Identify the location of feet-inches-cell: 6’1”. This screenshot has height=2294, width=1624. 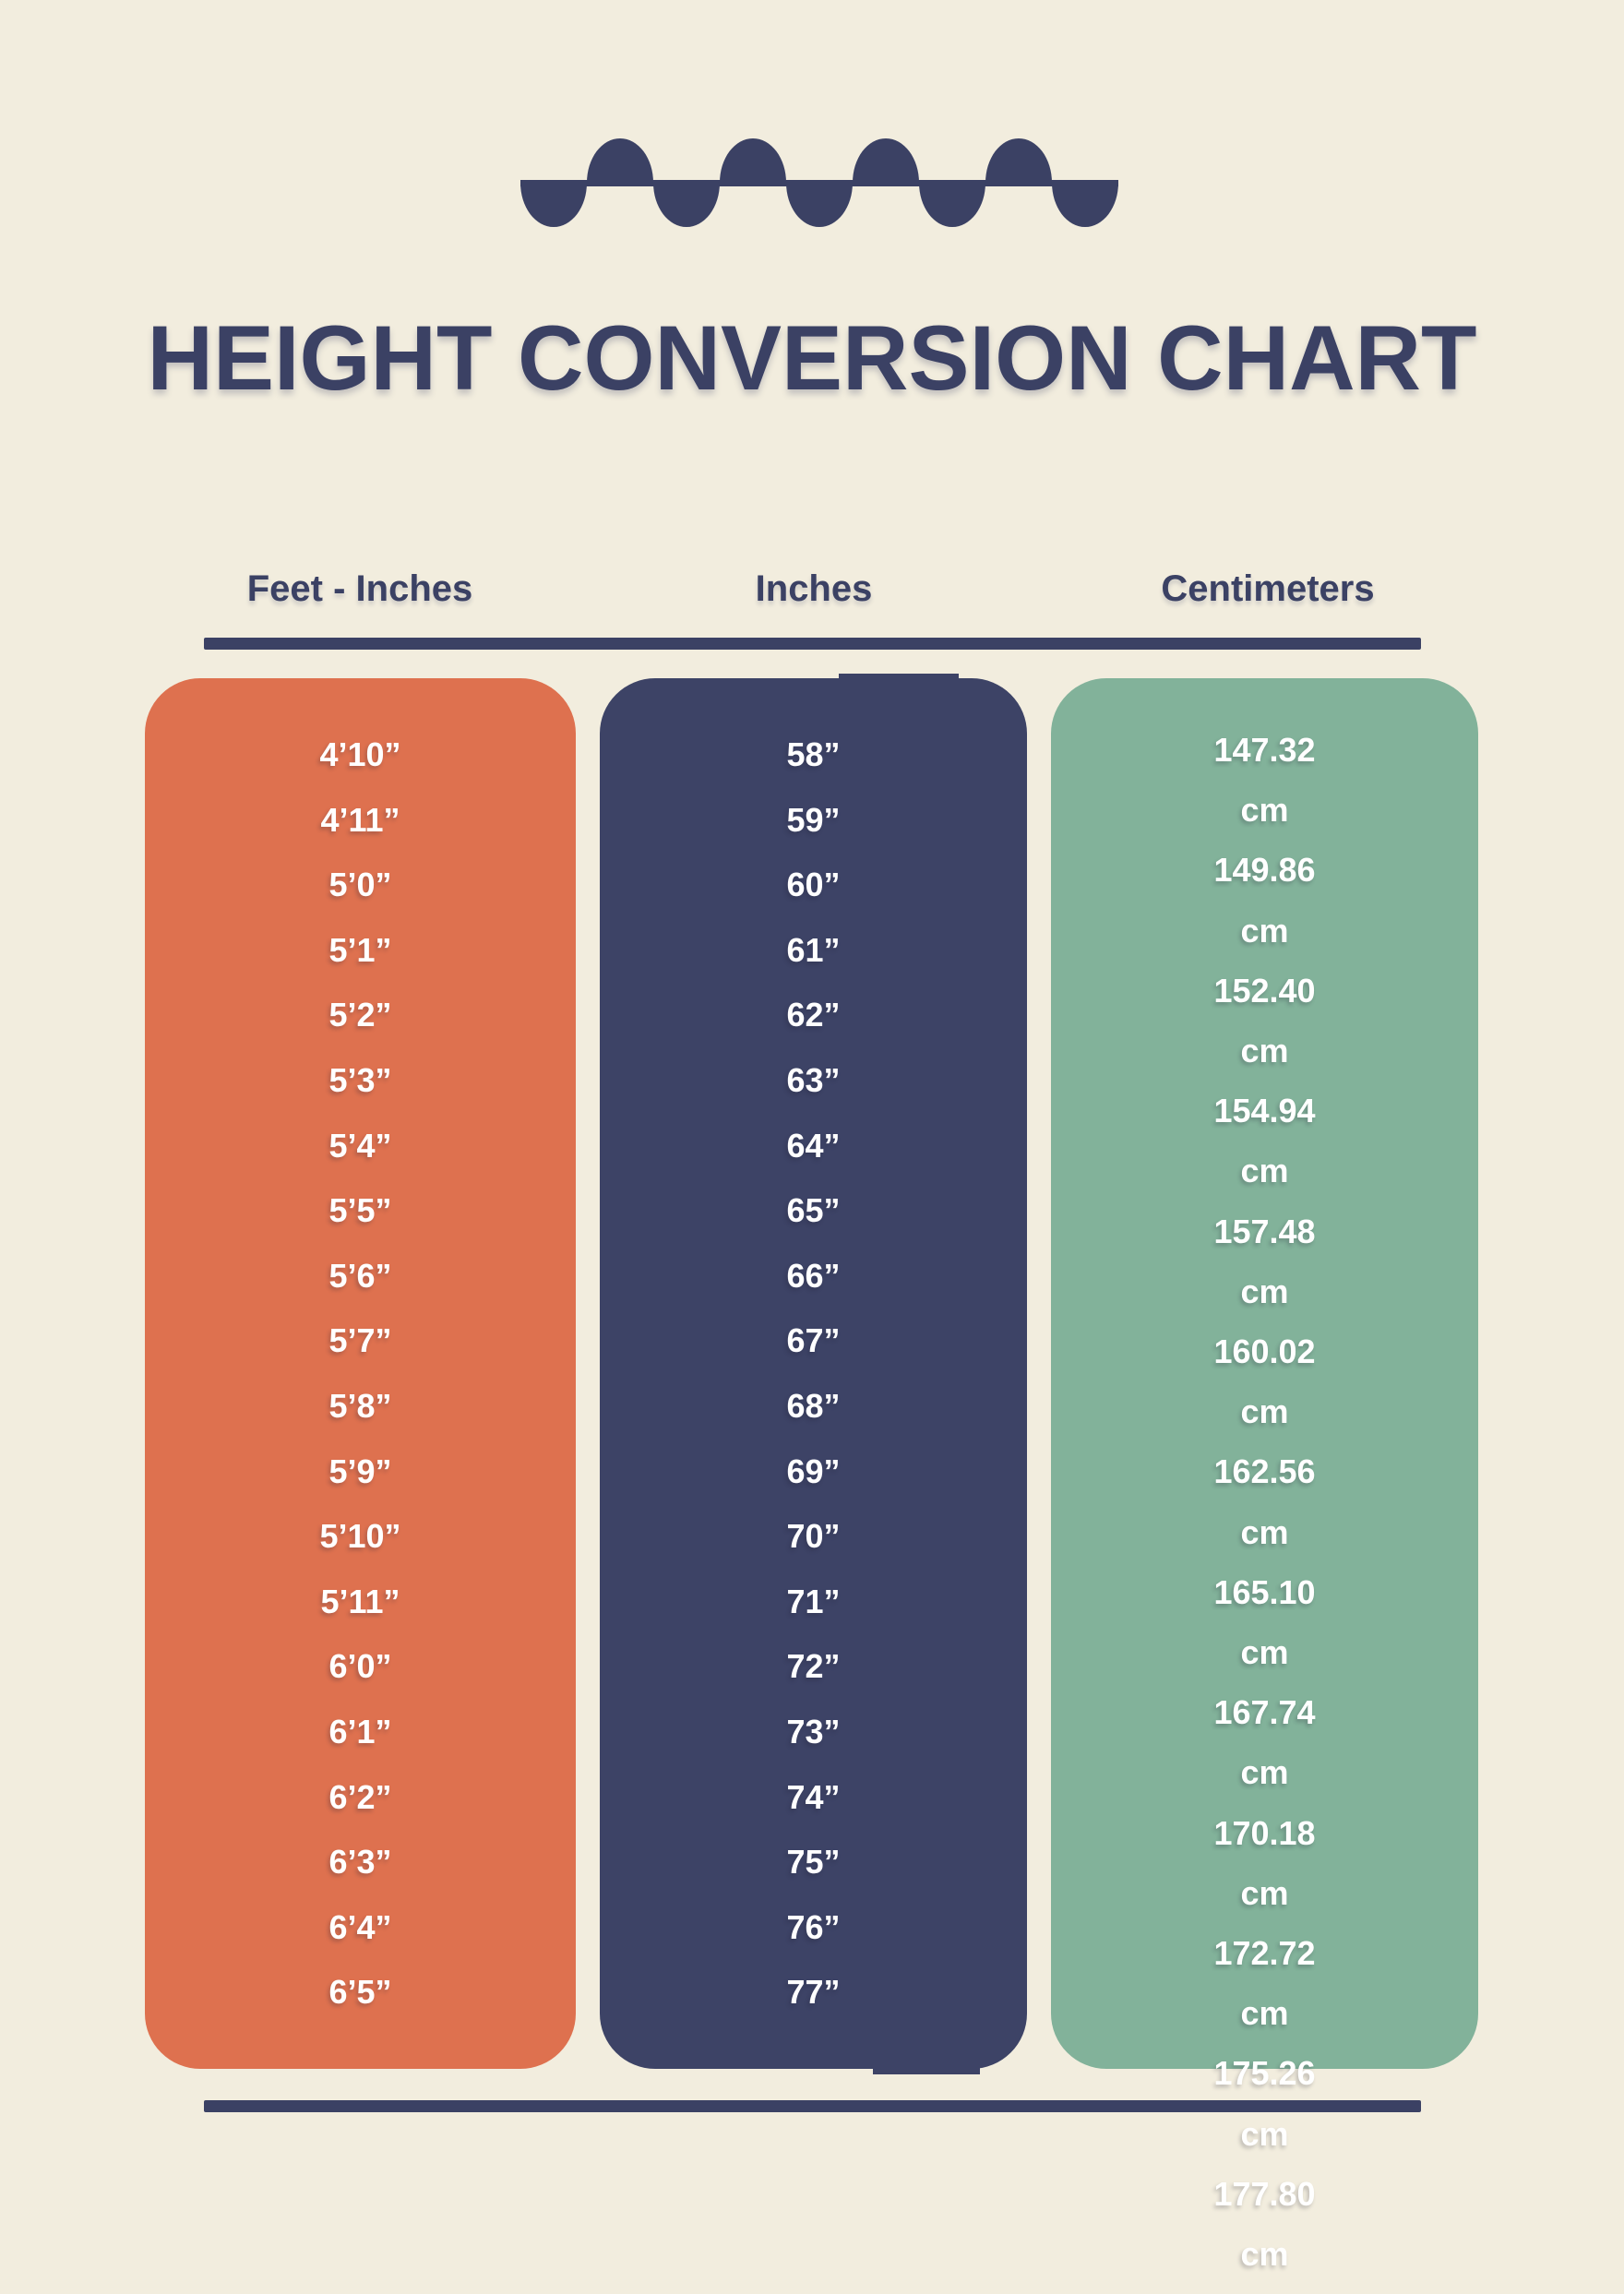
(360, 1731).